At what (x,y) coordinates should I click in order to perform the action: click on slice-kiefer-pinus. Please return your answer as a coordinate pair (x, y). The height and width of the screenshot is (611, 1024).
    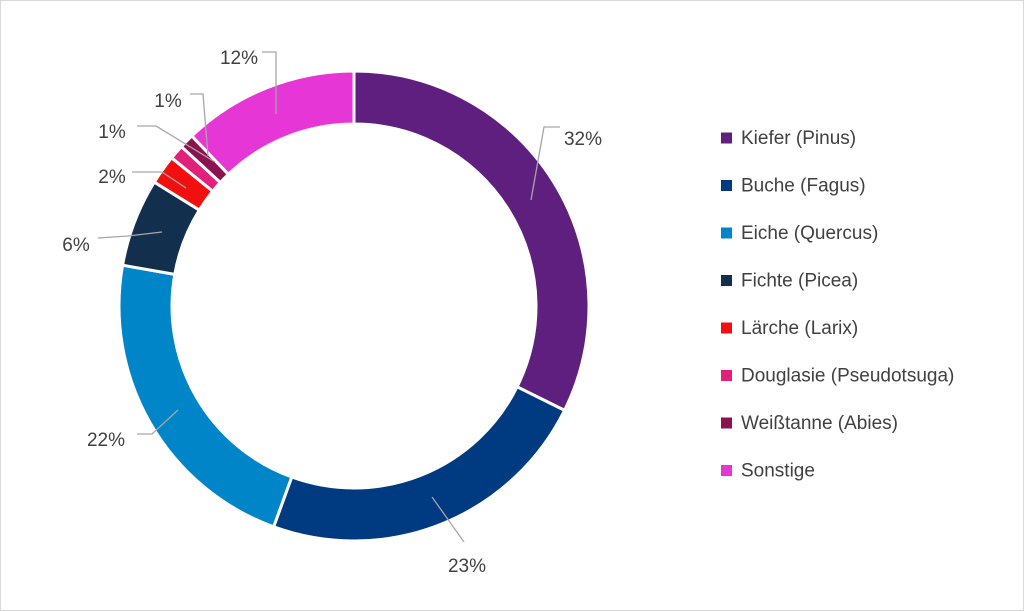
    Looking at the image, I should click on (471, 240).